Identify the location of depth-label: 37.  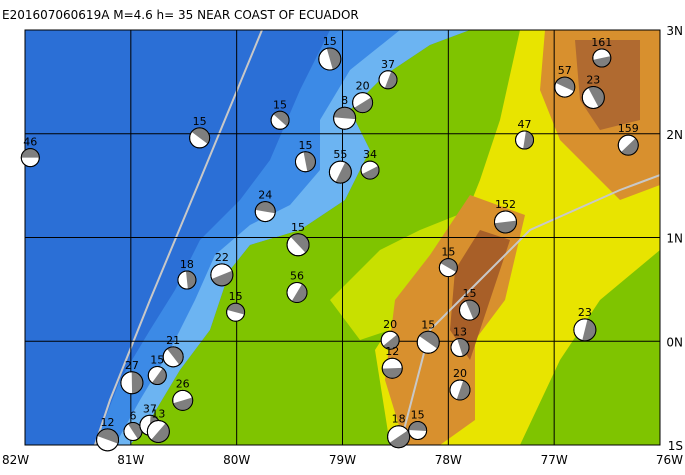
(150, 408).